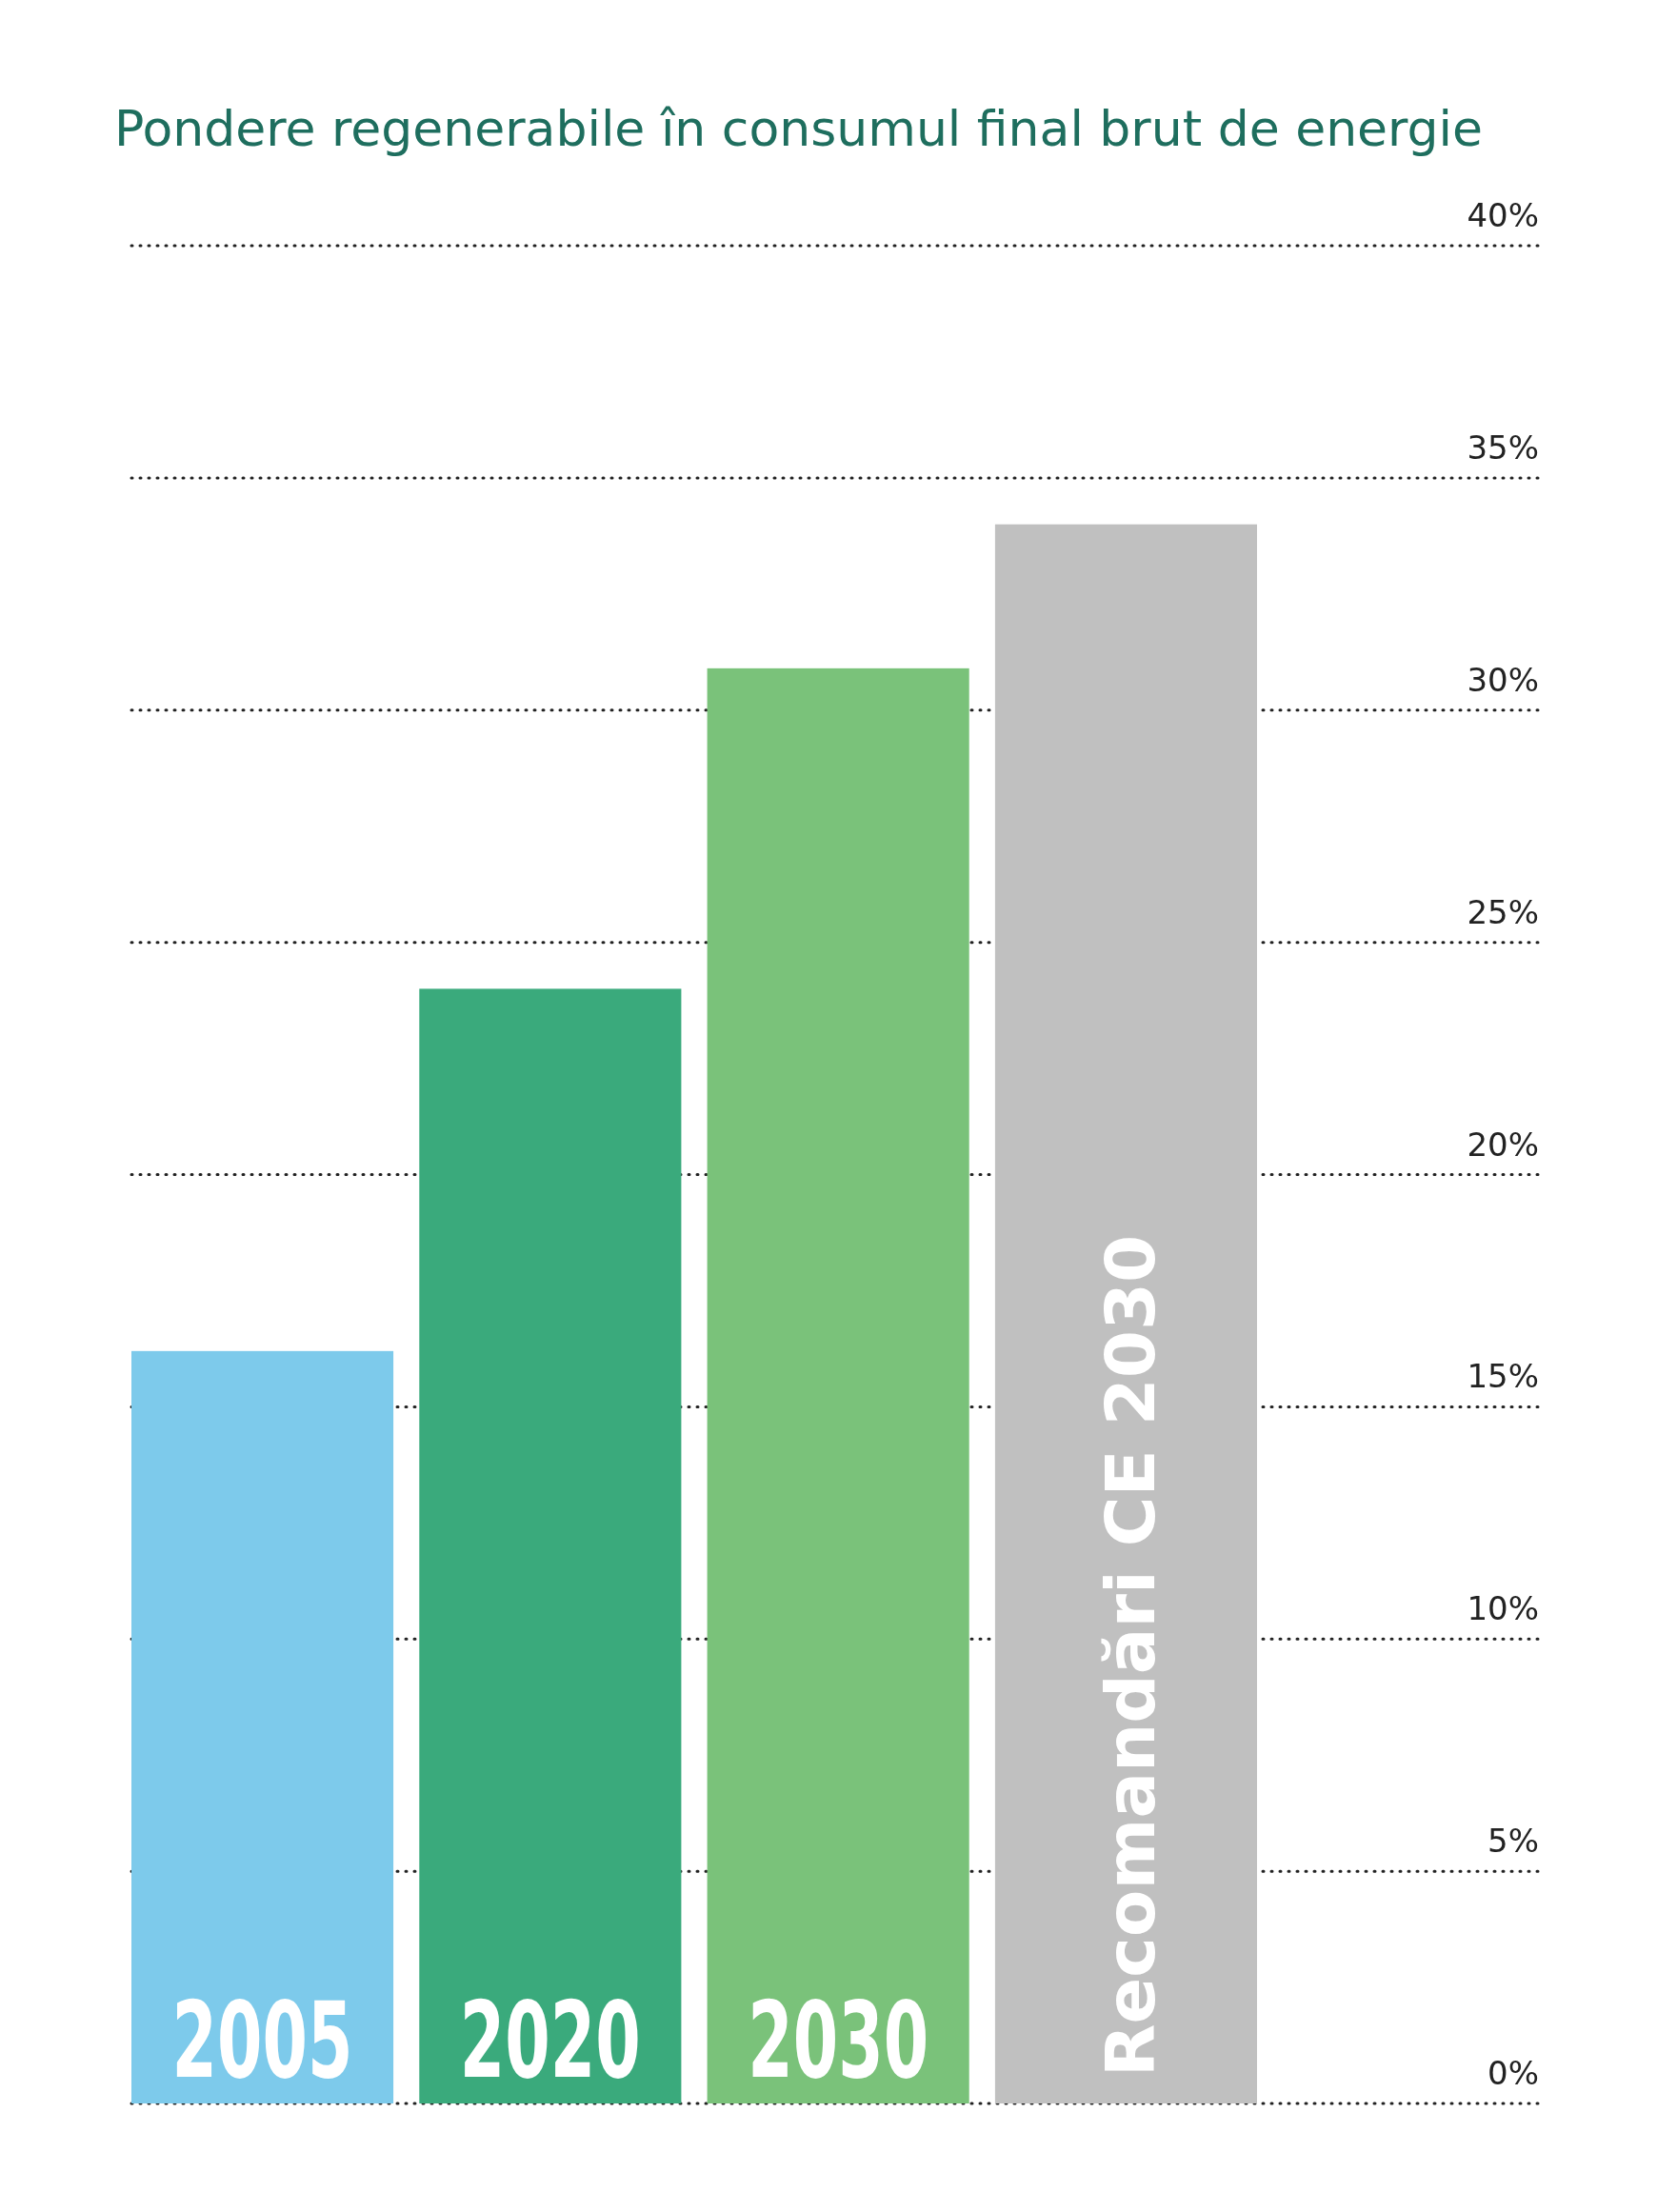 This screenshot has width=1677, height=2212. I want to click on y-tick-label: 0%, so click(1513, 2073).